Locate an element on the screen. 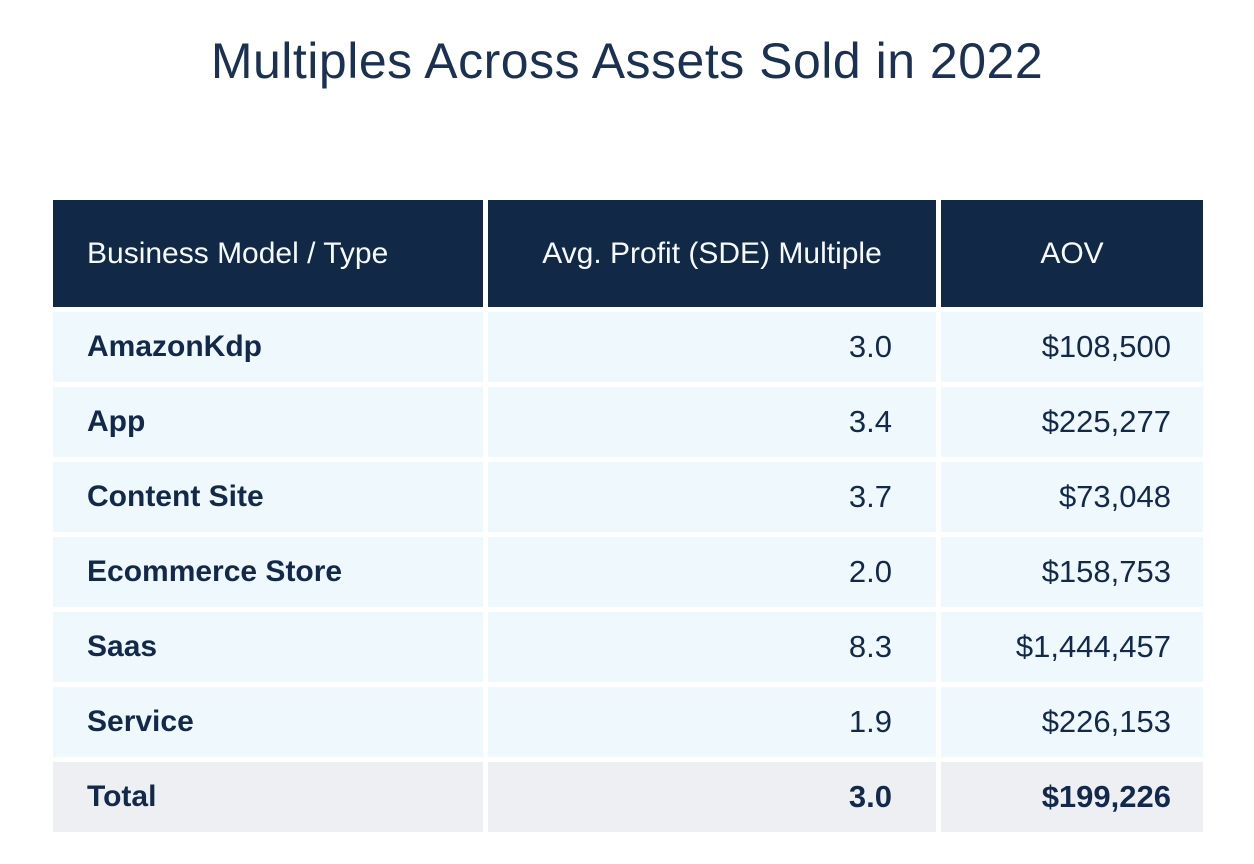 The height and width of the screenshot is (864, 1254). row-ecommerce-store-label: Ecommerce Store is located at coordinates (268, 572).